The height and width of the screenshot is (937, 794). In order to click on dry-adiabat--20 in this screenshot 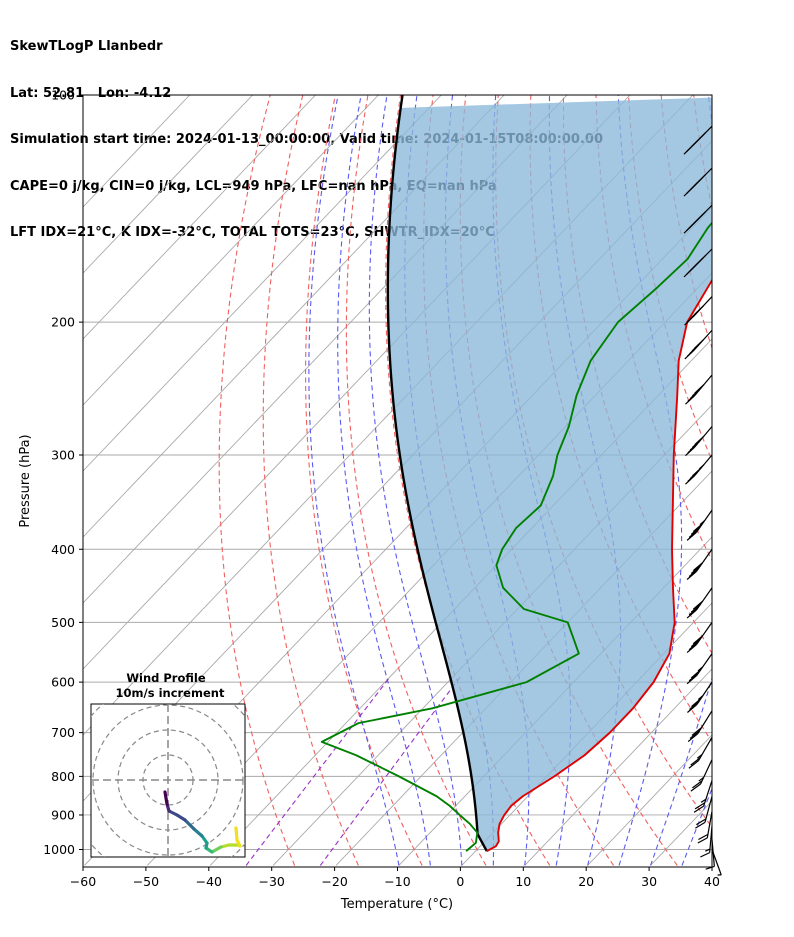, I will do `click(310, 480)`.